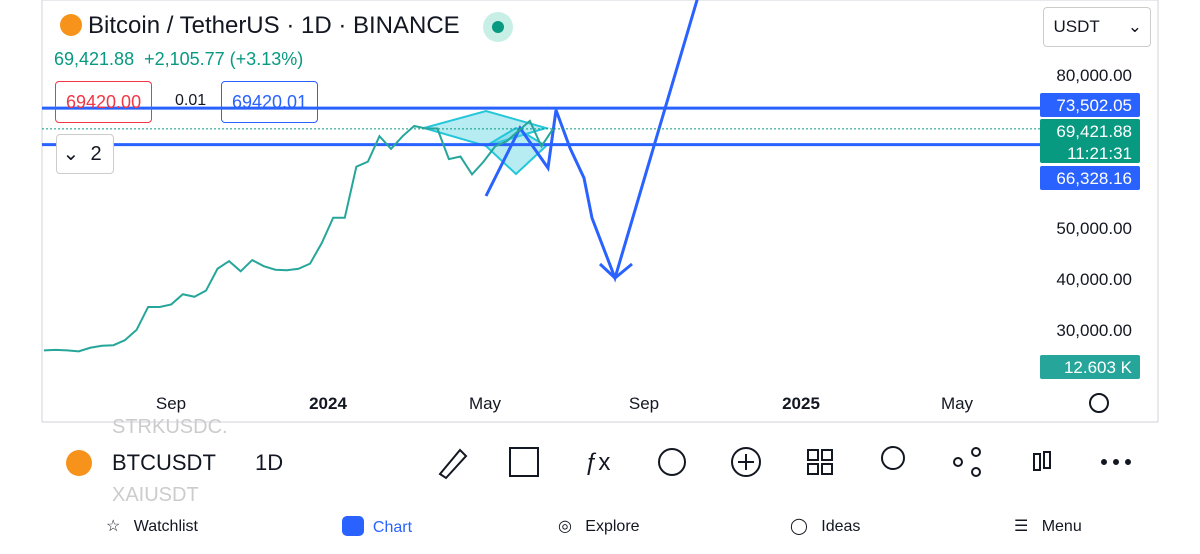 This screenshot has height=554, width=1200. Describe the element at coordinates (1094, 178) in the screenshot. I see `level-badge-label: 66,328.16` at that location.